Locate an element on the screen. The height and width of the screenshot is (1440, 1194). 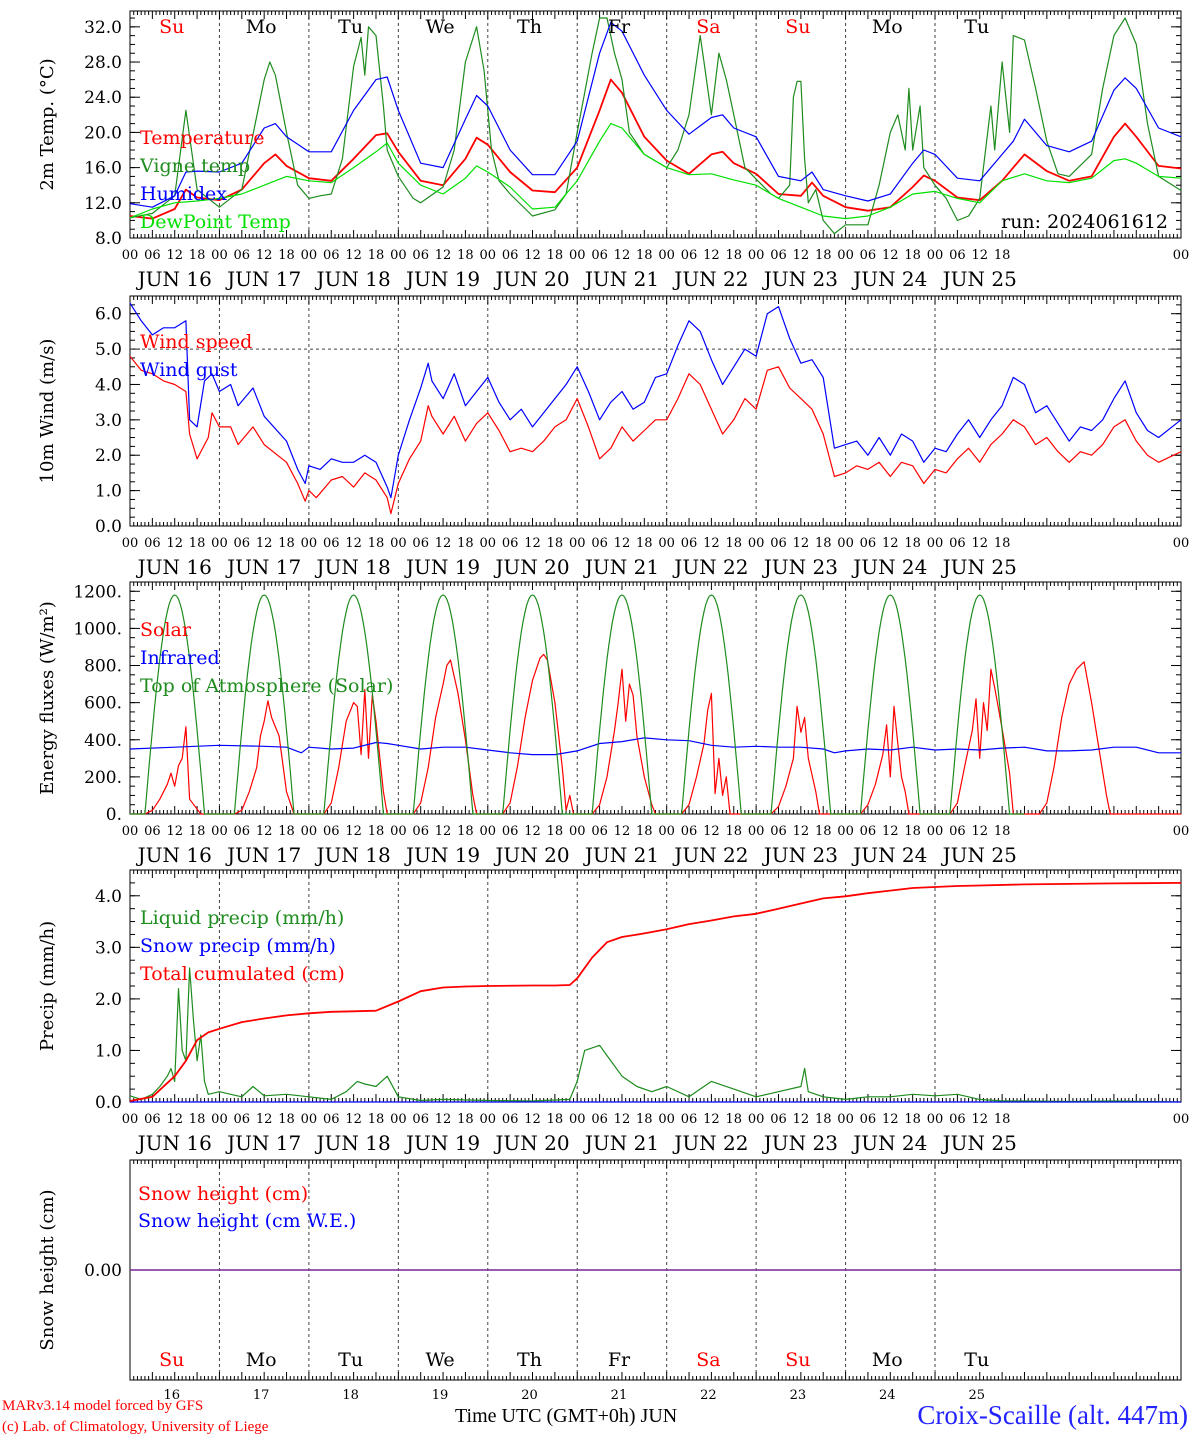
y-tick-label: 28.0 is located at coordinates (103, 63).